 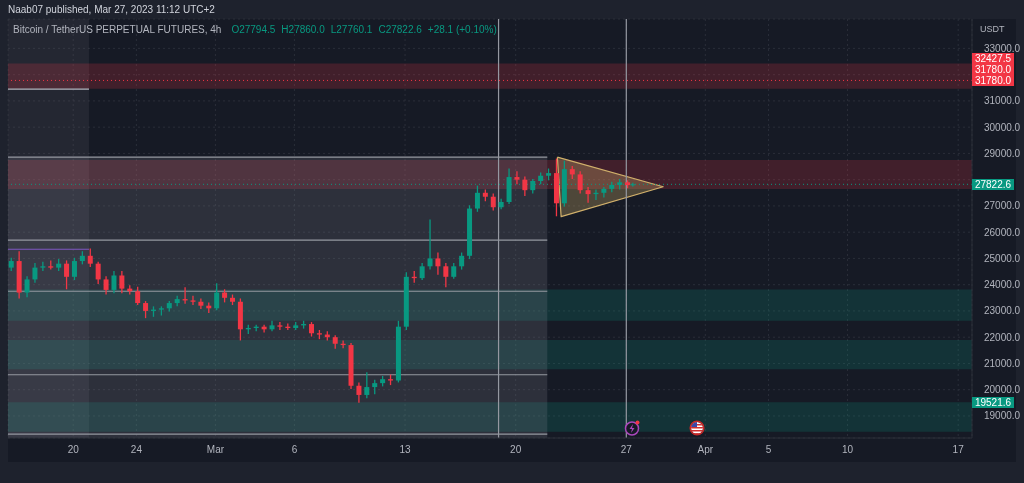 I want to click on y-tick-label: 20000.0, so click(x=1002, y=390).